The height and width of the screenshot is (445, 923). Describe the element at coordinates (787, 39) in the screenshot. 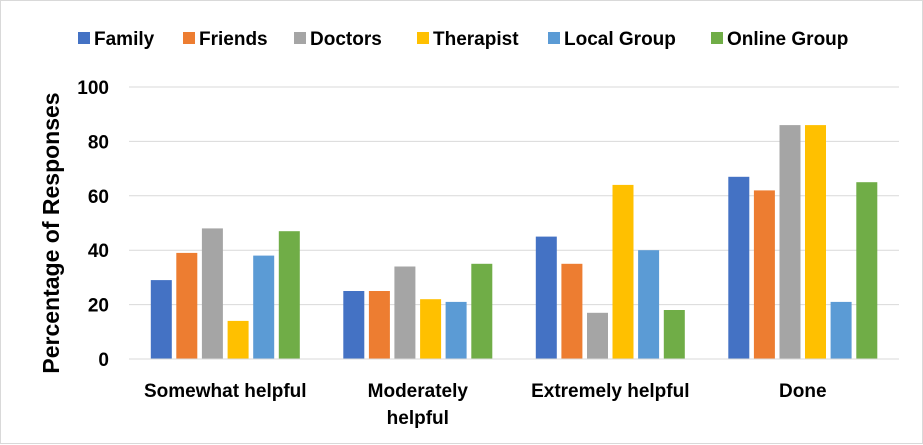

I see `legend-label: Online Group` at that location.